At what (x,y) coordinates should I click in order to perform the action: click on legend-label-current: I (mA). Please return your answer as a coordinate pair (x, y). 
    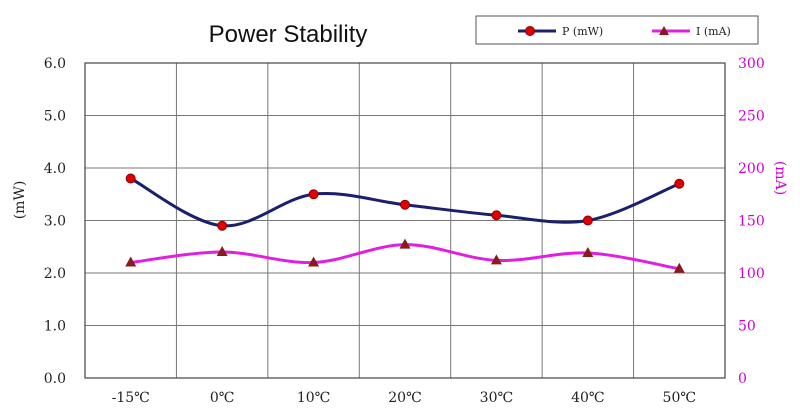
    Looking at the image, I should click on (713, 31).